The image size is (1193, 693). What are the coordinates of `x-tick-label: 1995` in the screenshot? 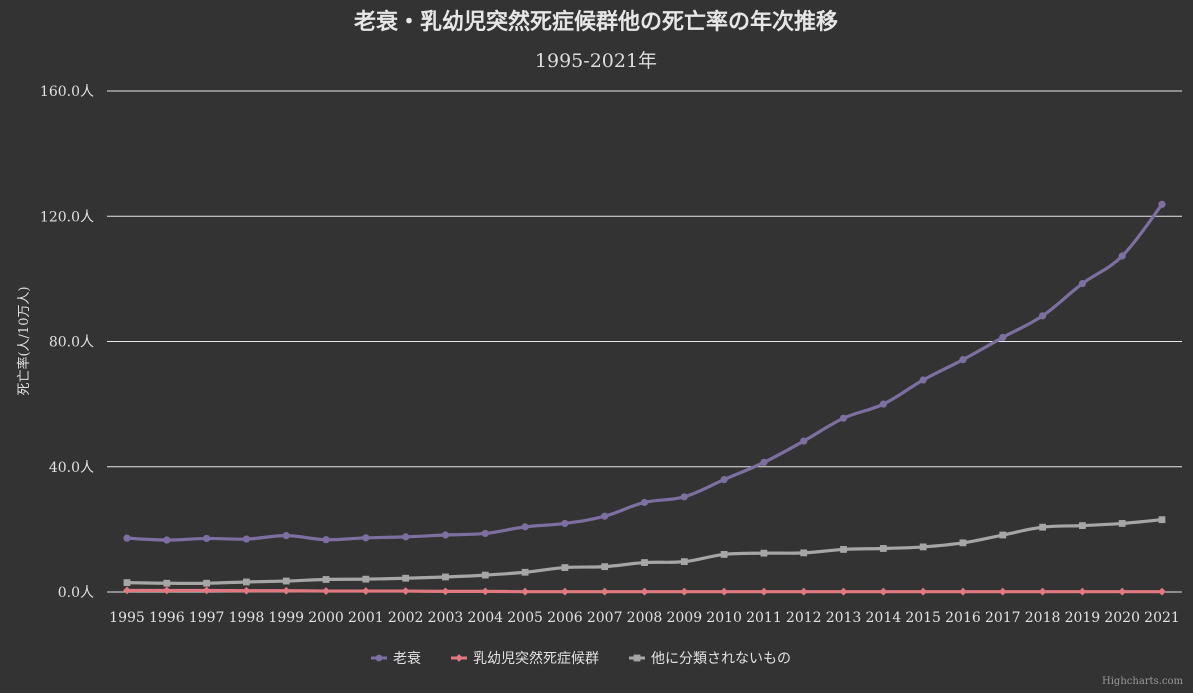 It's located at (127, 618).